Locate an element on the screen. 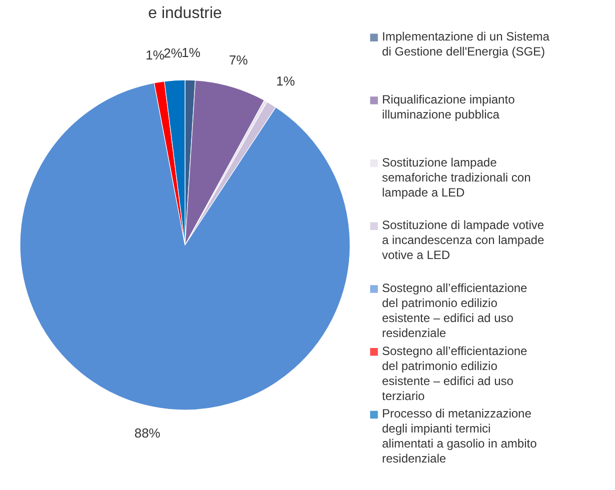  data-label: 88% is located at coordinates (147, 432).